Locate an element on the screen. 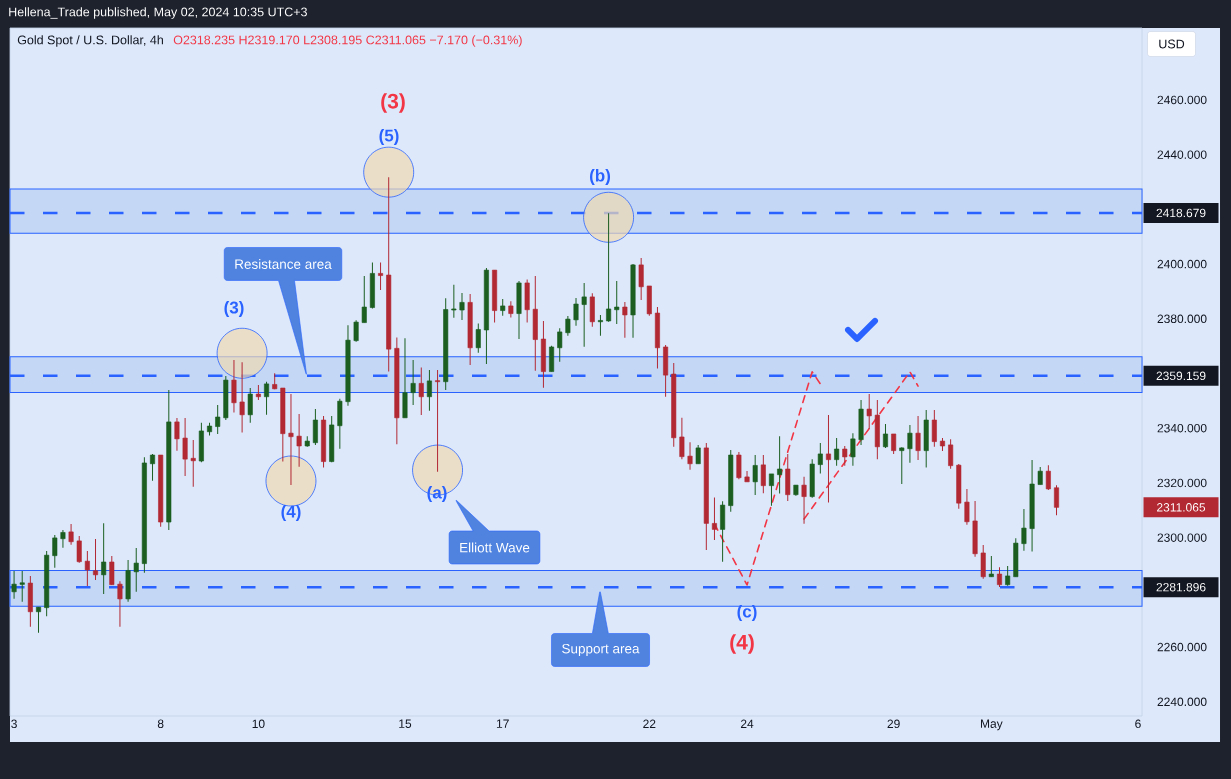  annotation: Resistance area is located at coordinates (283, 264).